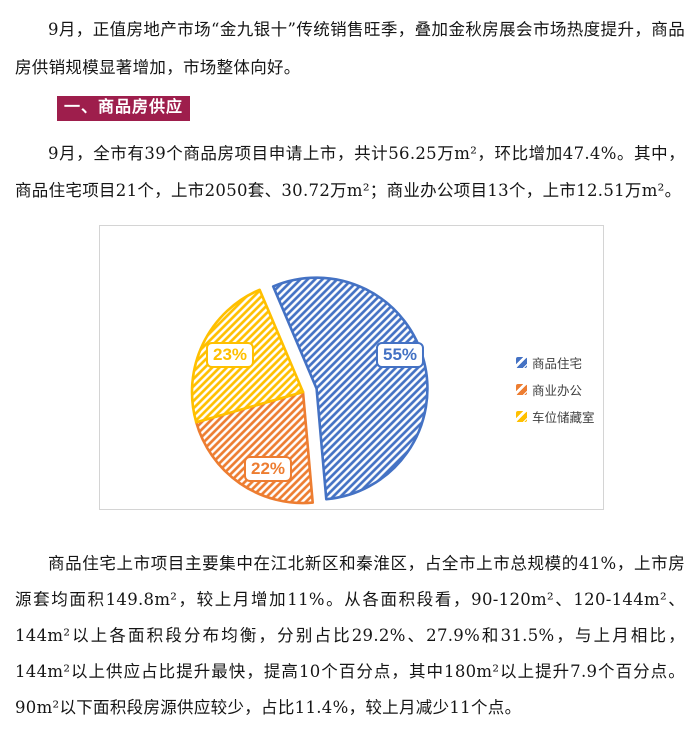  I want to click on legend-item: 商业办公, so click(555, 389).